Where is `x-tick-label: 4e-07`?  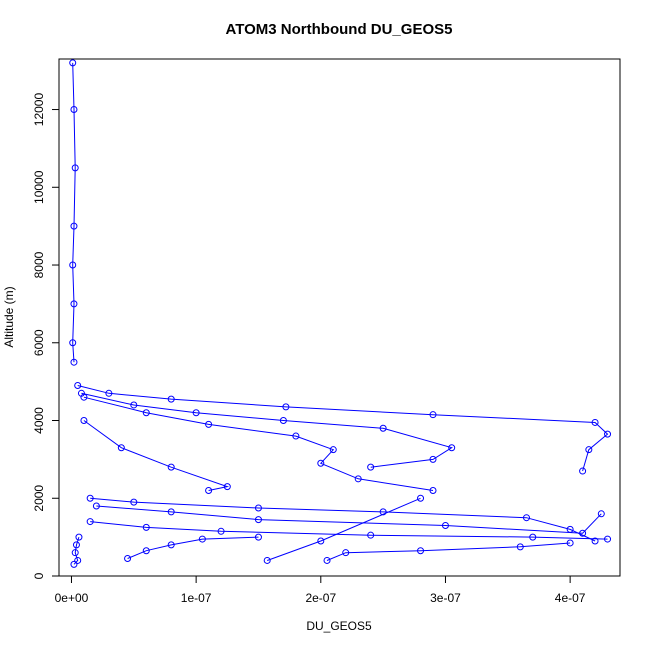
x-tick-label: 4e-07 is located at coordinates (570, 598).